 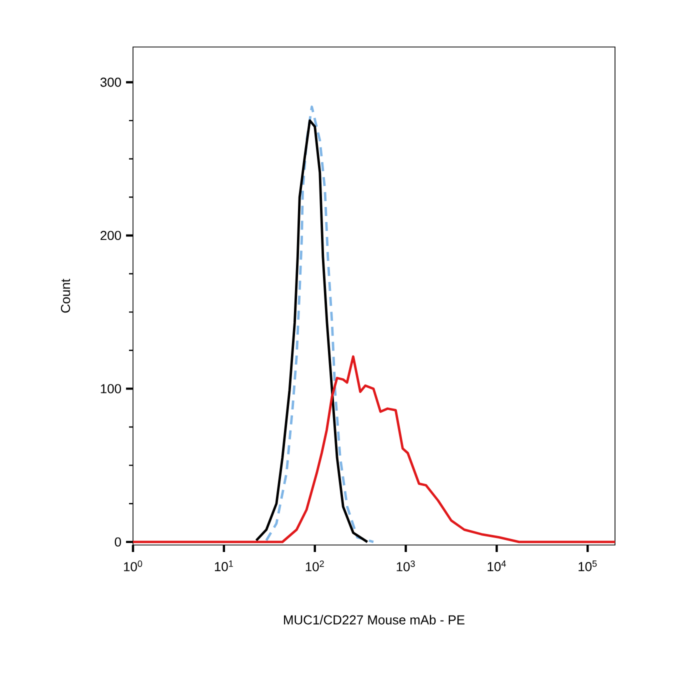 What do you see at coordinates (118, 542) in the screenshot?
I see `y-tick-label: 0` at bounding box center [118, 542].